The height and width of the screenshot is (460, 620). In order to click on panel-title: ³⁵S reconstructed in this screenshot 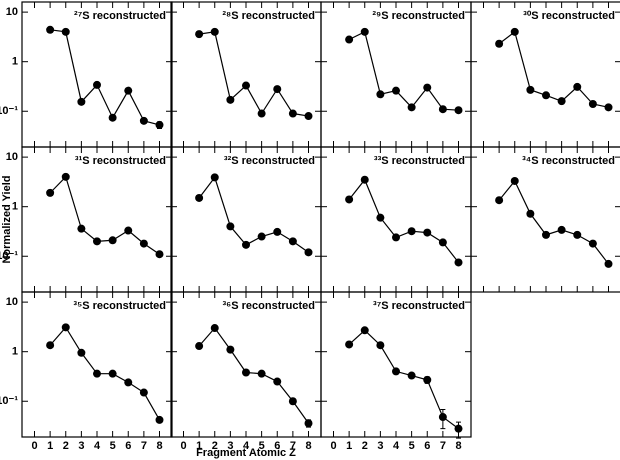, I will do `click(119, 306)`.